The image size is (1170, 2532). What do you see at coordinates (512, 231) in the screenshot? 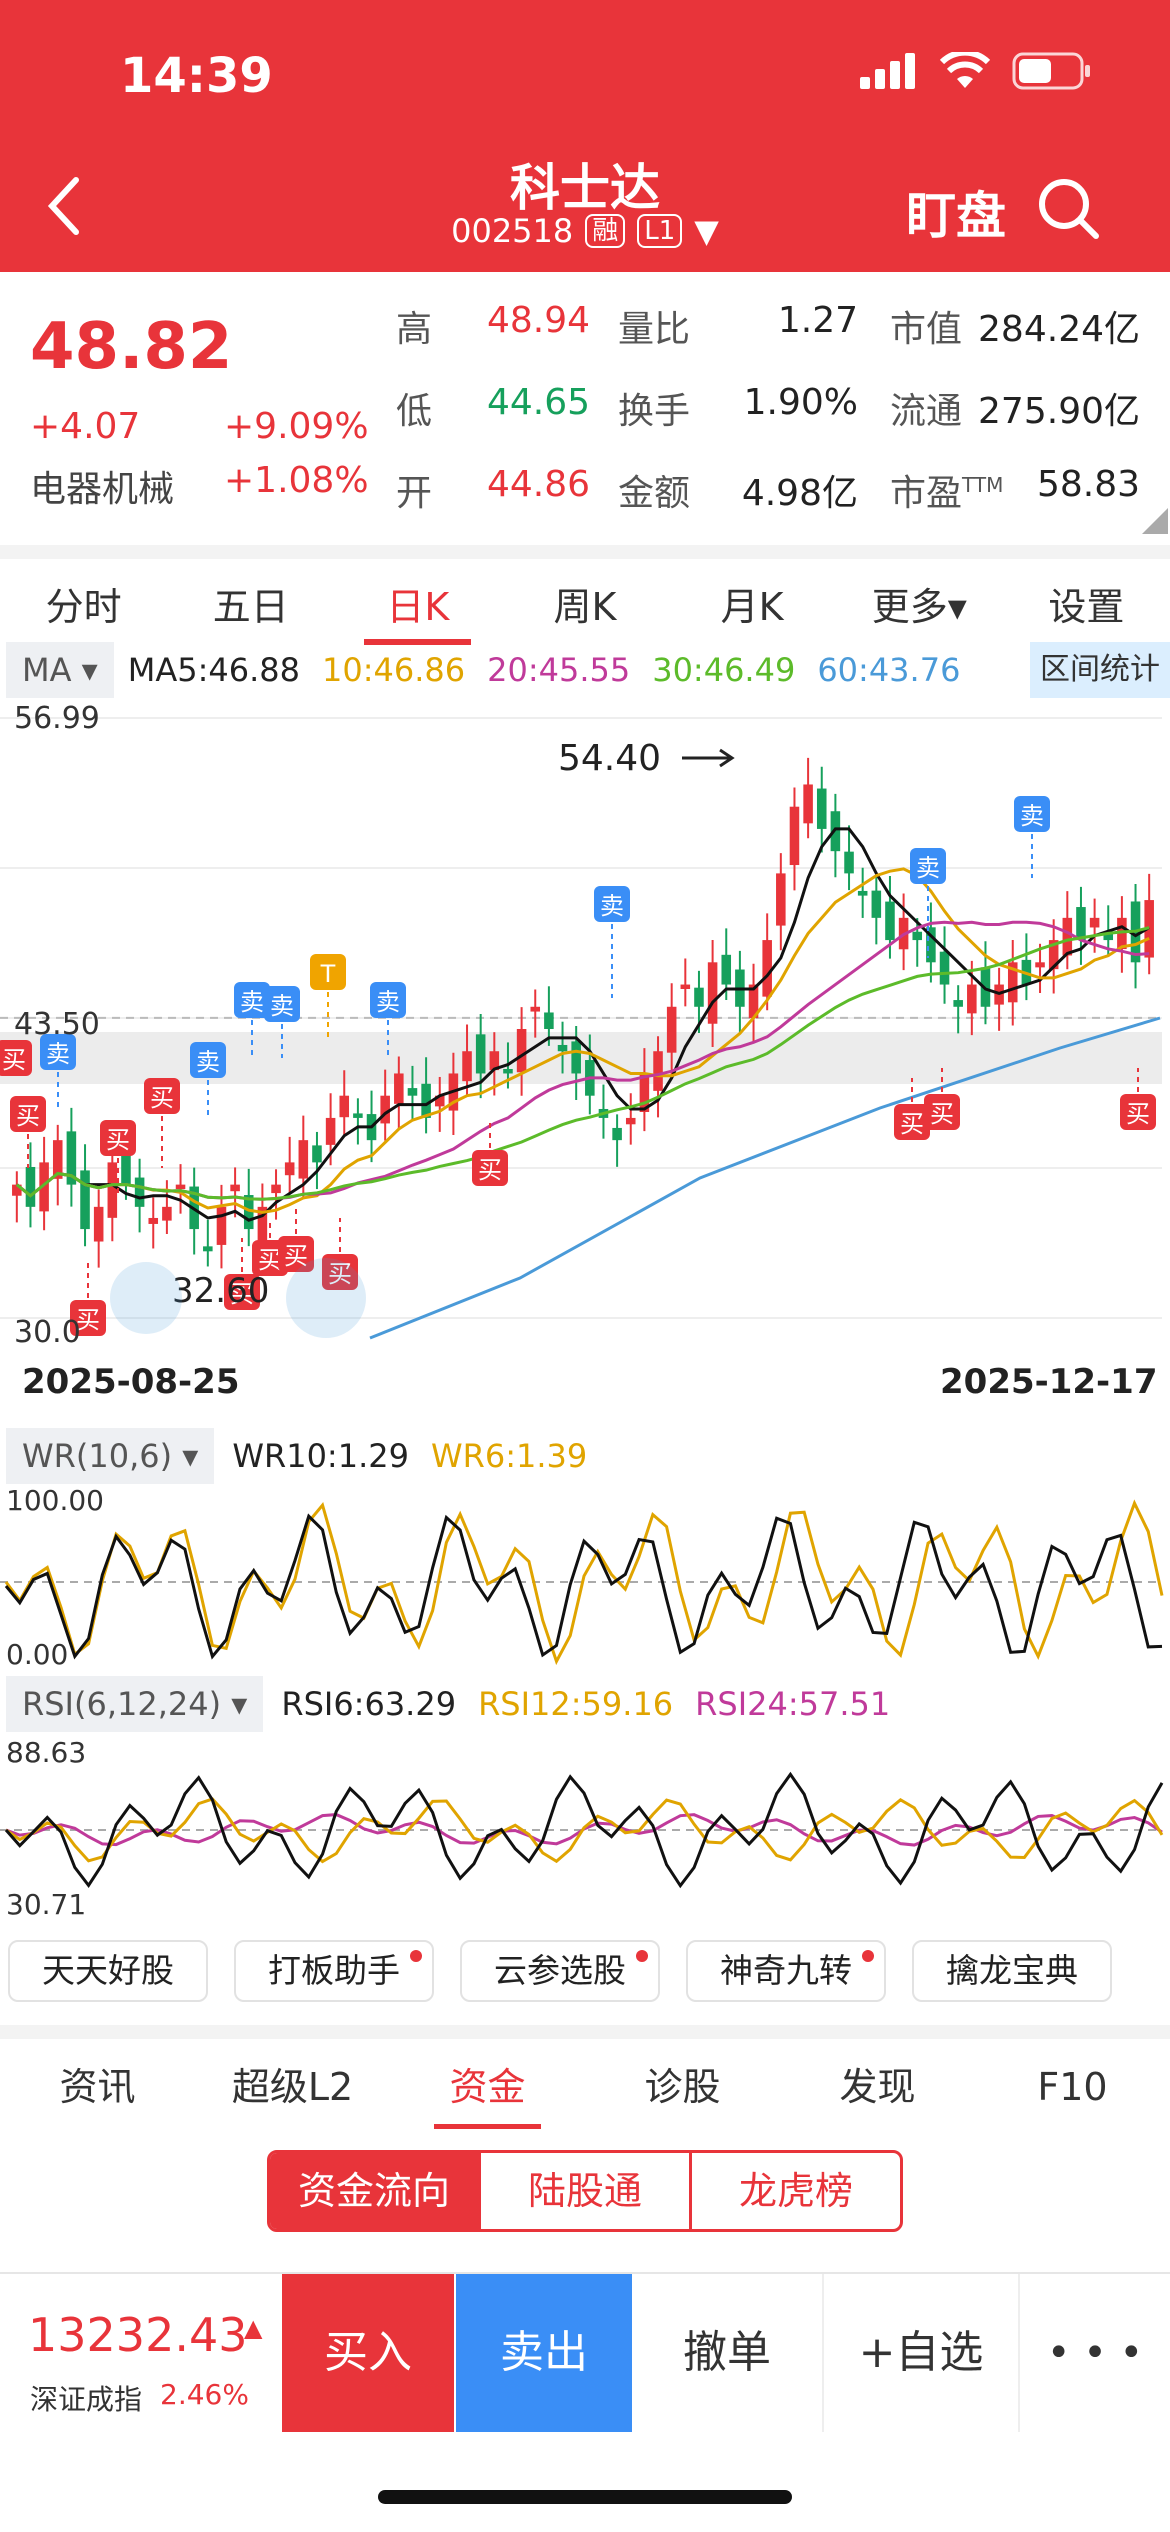
I see `stock-code: 002518` at bounding box center [512, 231].